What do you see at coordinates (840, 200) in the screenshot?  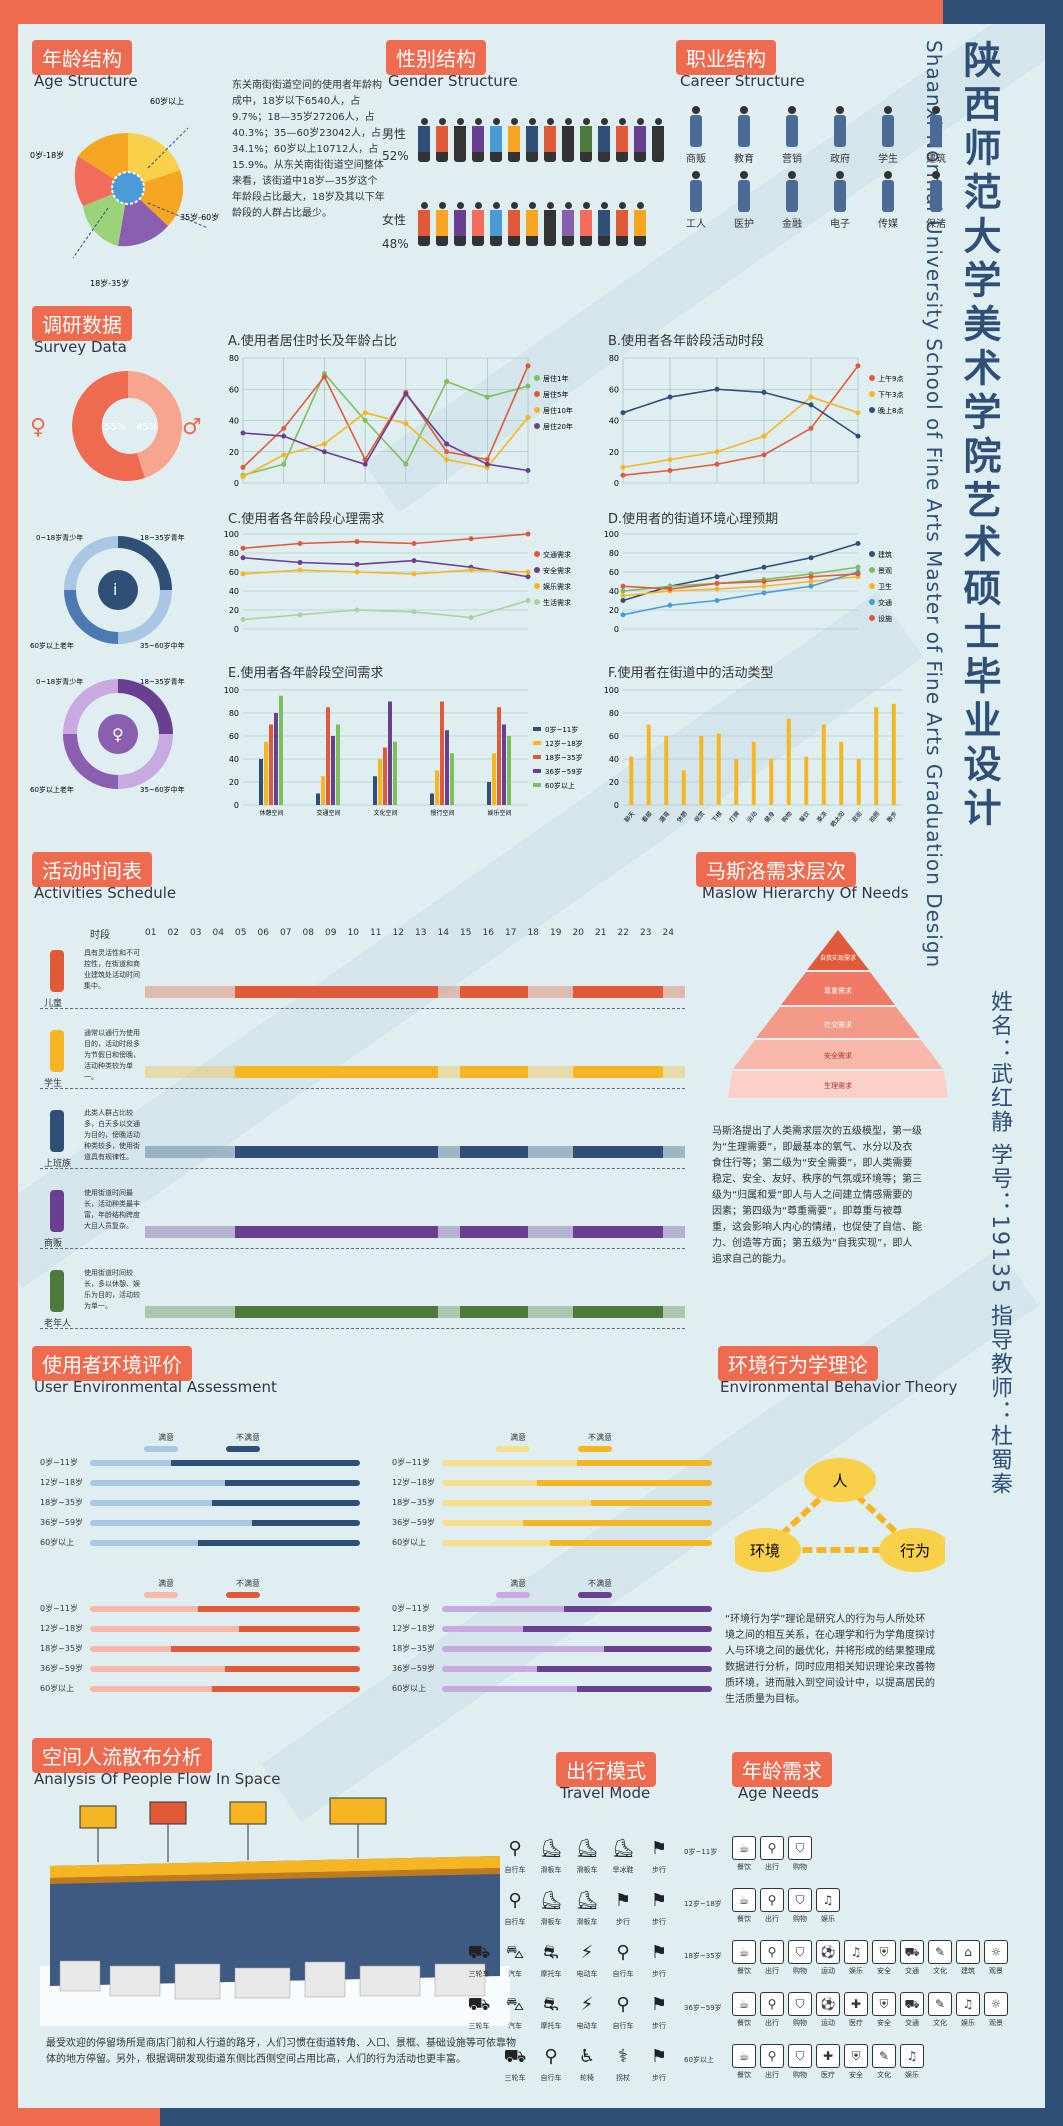 I see `career-item: 电子` at bounding box center [840, 200].